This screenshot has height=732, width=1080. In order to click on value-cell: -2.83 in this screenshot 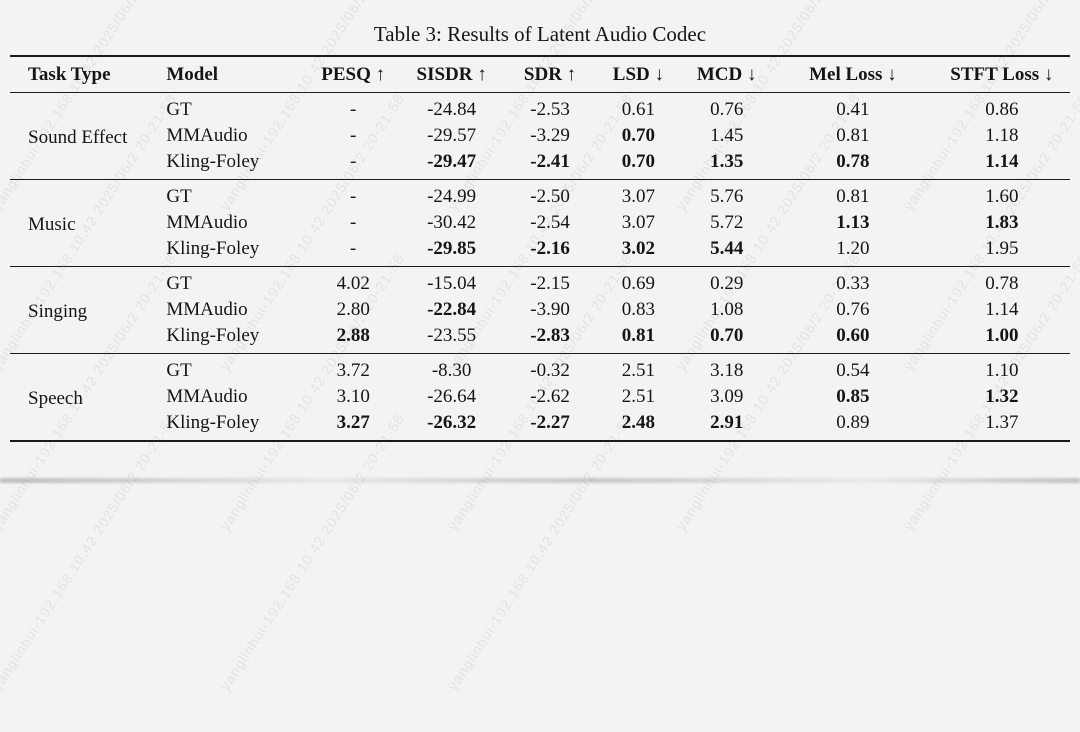, I will do `click(550, 335)`.